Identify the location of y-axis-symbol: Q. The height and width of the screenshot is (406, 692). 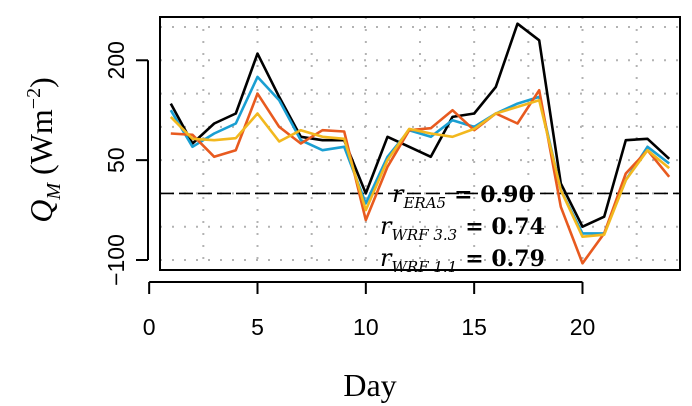
(41, 211).